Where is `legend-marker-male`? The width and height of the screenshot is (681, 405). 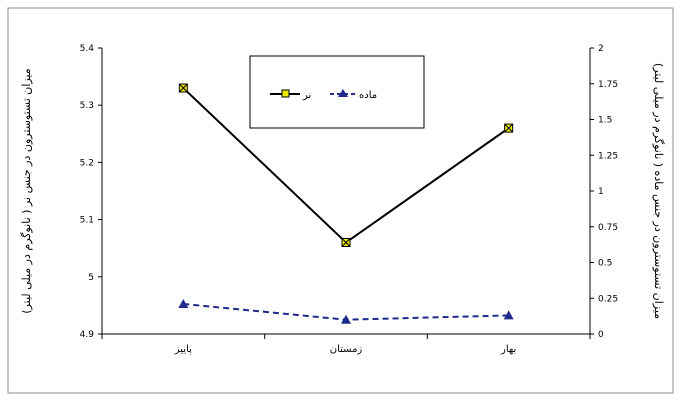
legend-marker-male is located at coordinates (285, 93).